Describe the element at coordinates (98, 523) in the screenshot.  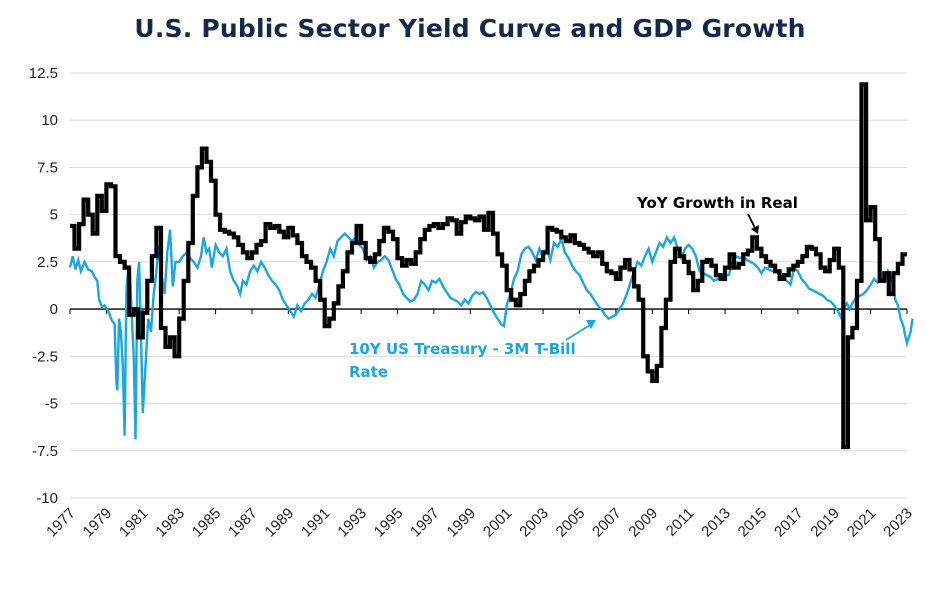
I see `x-tick-label: 1979` at that location.